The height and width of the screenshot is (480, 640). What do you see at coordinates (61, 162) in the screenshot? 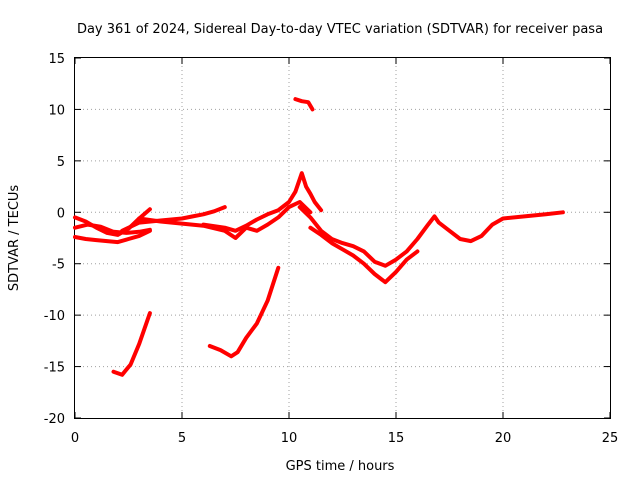
I see `y-tick-label: 5` at bounding box center [61, 162].